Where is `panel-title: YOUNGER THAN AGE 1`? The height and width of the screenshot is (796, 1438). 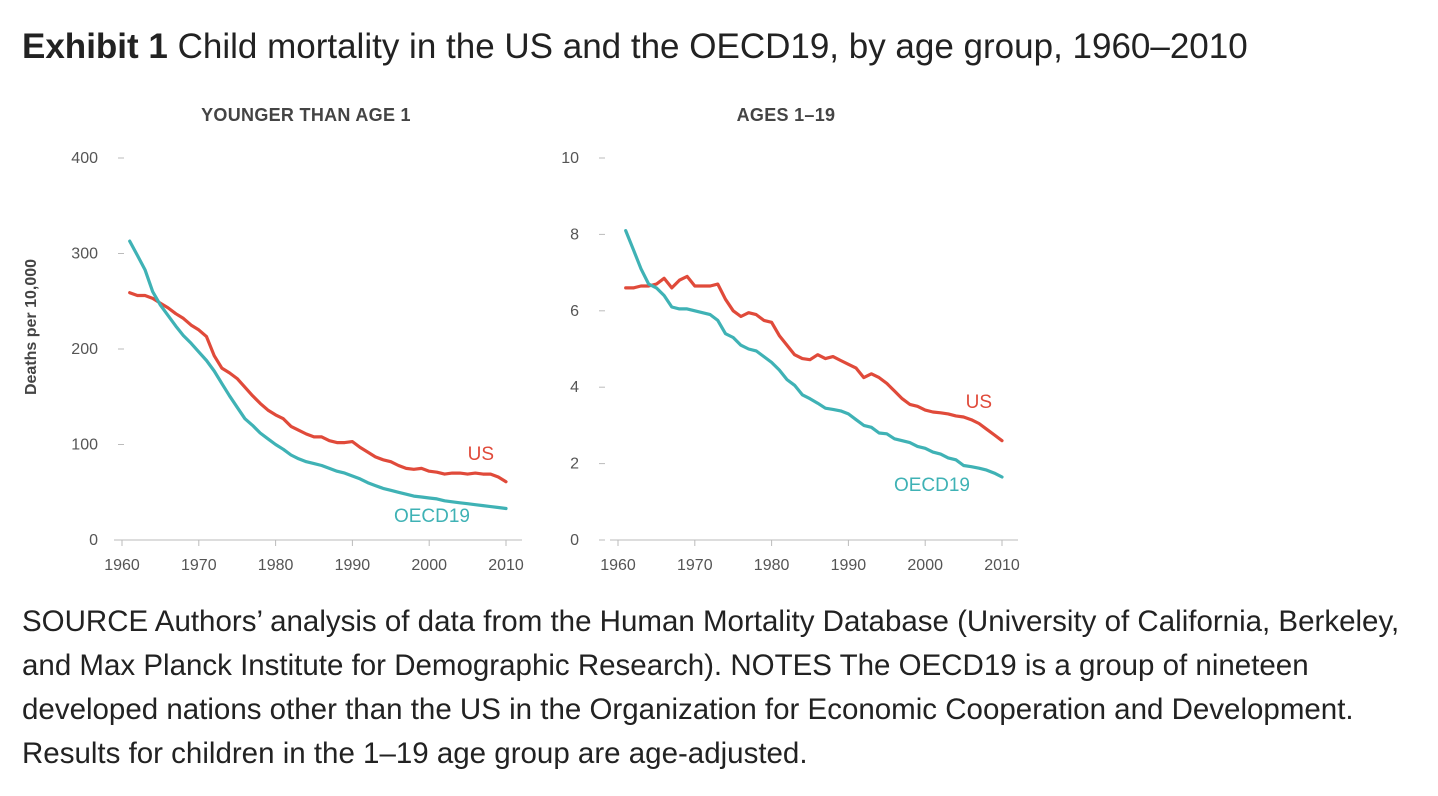 panel-title: YOUNGER THAN AGE 1 is located at coordinates (306, 115).